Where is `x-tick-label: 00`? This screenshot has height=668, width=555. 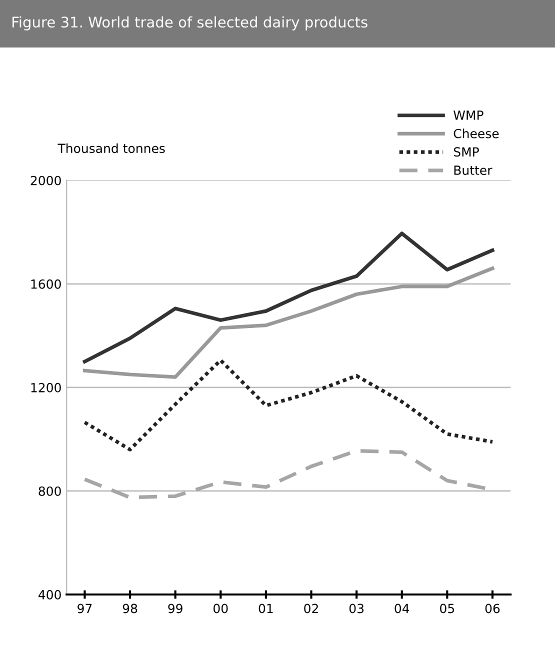
x-tick-label: 00 is located at coordinates (221, 609).